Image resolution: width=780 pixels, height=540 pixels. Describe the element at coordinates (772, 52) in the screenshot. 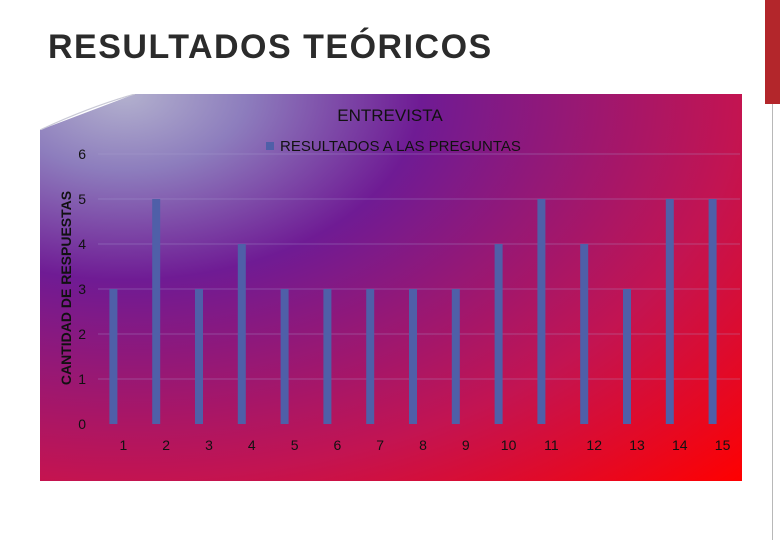

I see `accent-bar` at that location.